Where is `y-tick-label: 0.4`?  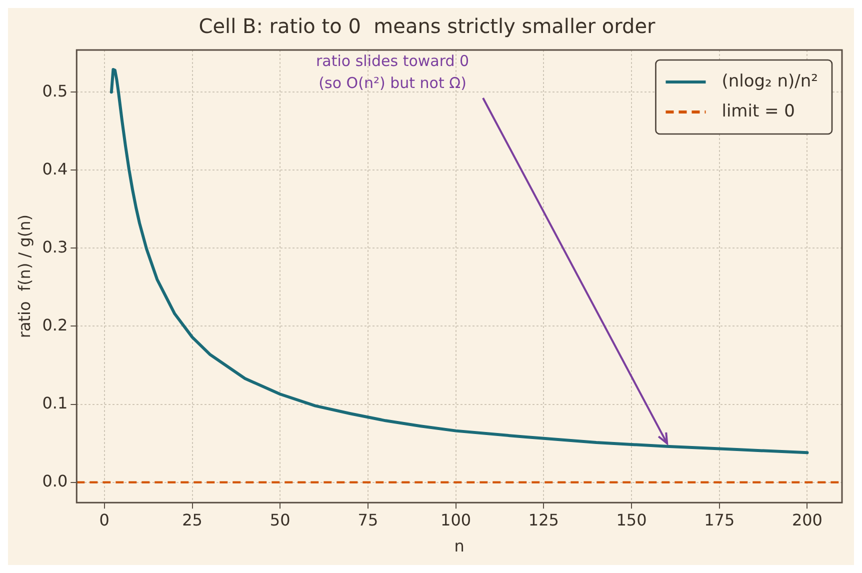
y-tick-label: 0.4 is located at coordinates (55, 168).